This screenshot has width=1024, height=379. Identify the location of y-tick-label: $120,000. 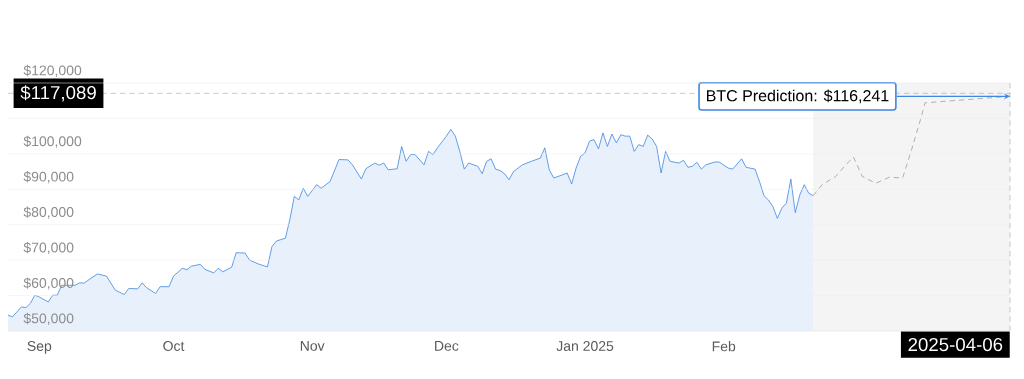
(52, 70).